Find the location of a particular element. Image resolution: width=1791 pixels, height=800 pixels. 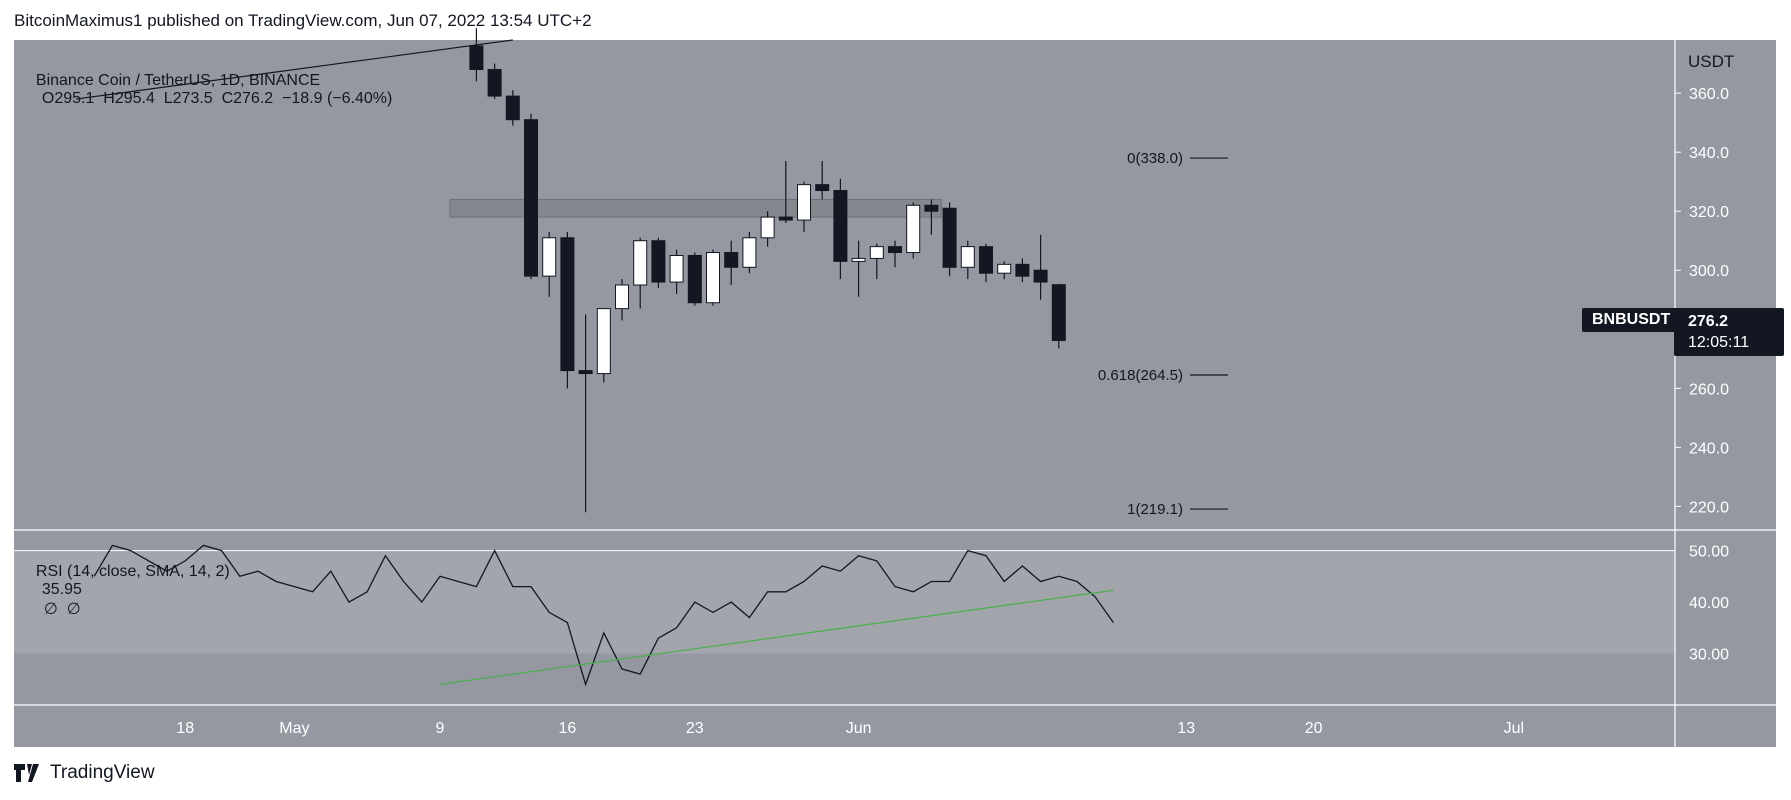

legend-rsi-extra: ∅ ∅ is located at coordinates (62, 609).